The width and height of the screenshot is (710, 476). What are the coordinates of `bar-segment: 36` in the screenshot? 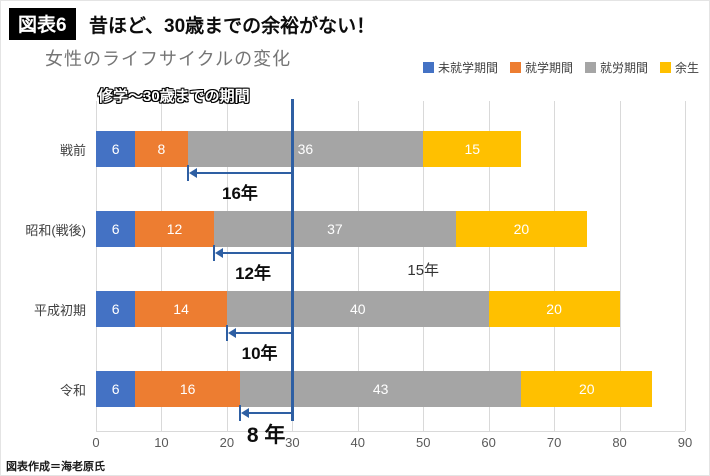 It's located at (305, 149).